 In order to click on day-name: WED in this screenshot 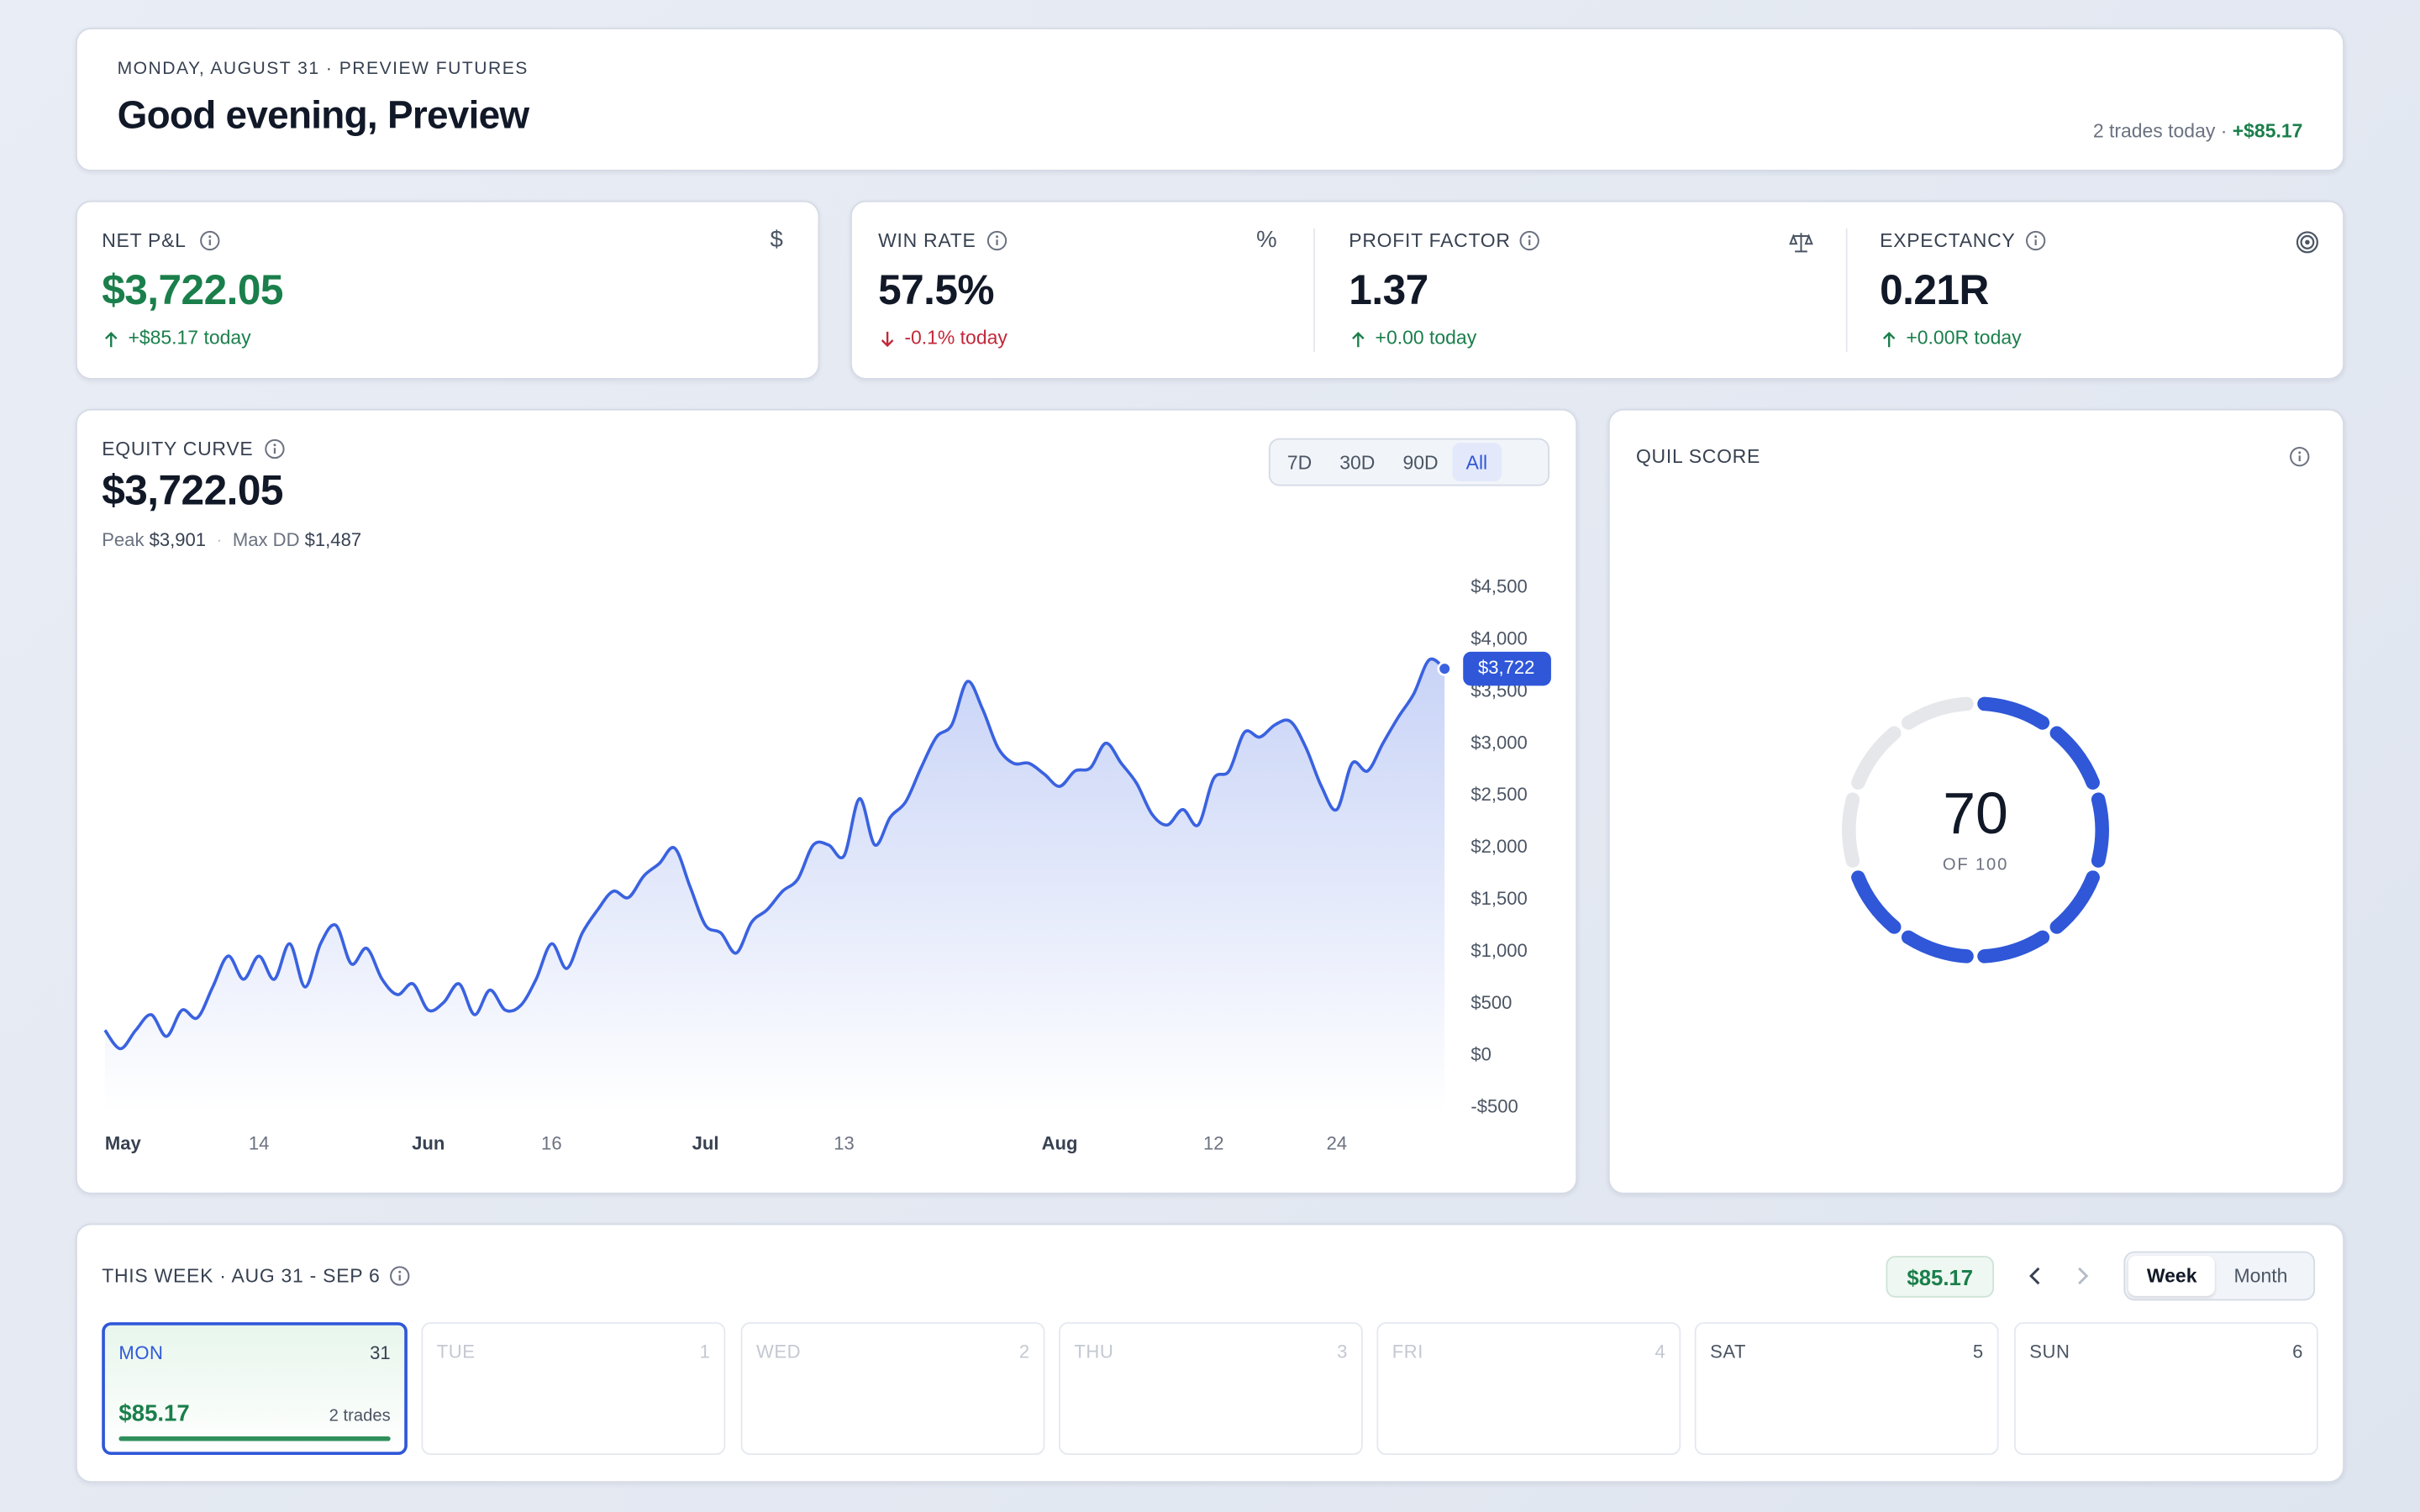, I will do `click(779, 1351)`.